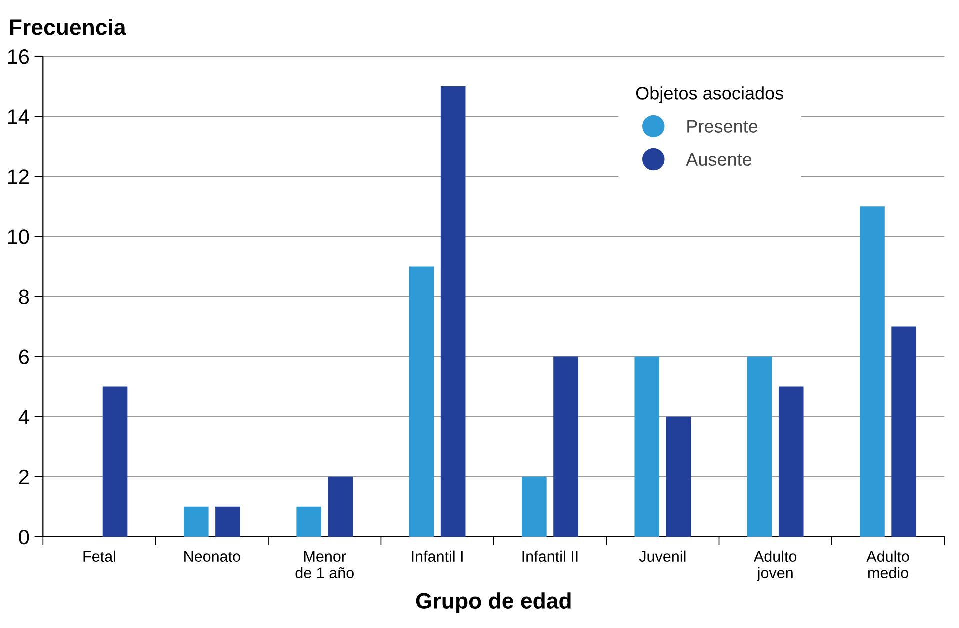  Describe the element at coordinates (325, 565) in the screenshot. I see `x-tick-label: Menor de 1 año` at that location.